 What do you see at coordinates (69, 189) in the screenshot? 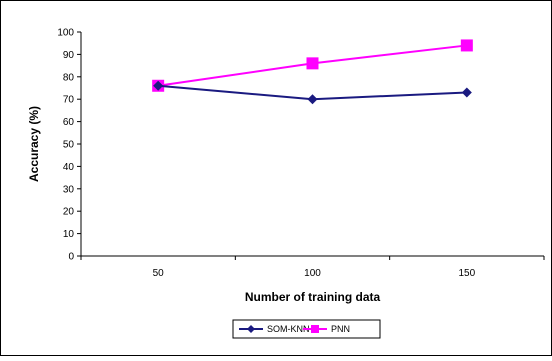
I see `y-tick-label: 30` at bounding box center [69, 189].